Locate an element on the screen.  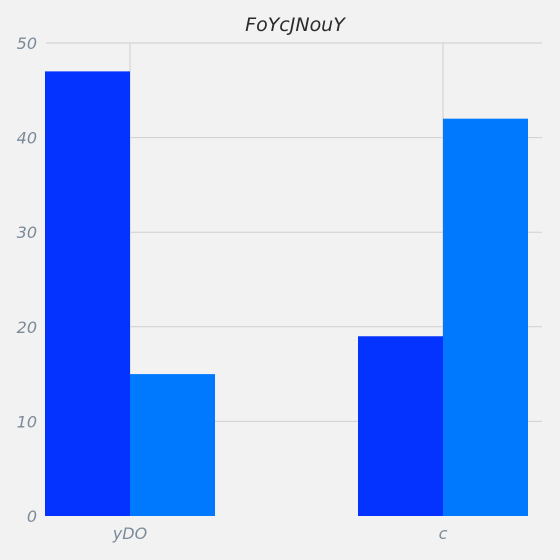
bar-series-1-yDO is located at coordinates (87, 293).